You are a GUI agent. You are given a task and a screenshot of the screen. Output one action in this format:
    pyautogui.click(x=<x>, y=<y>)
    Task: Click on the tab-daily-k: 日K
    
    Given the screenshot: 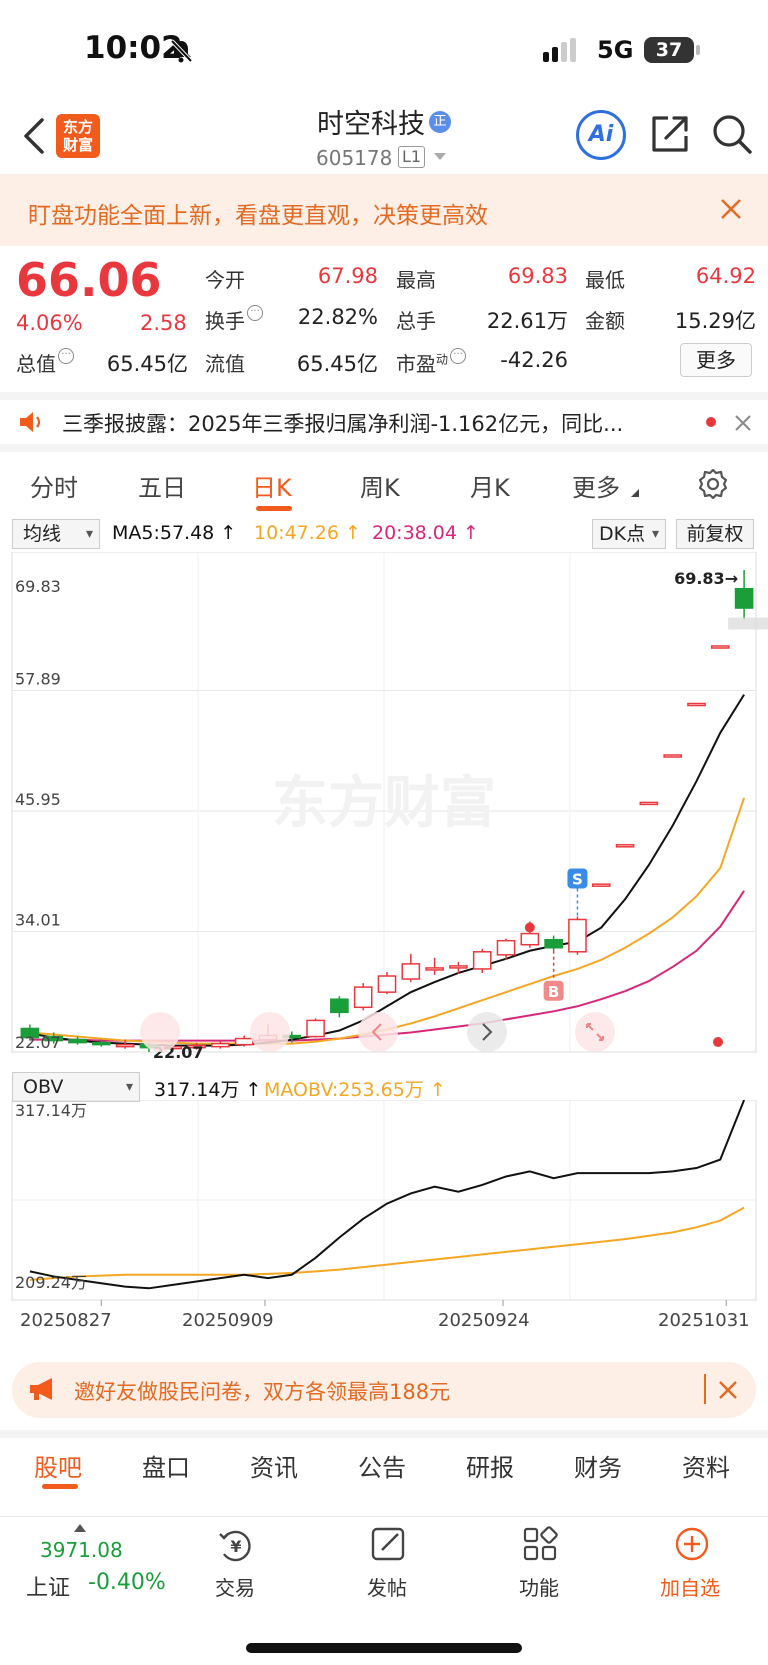 What is the action you would take?
    pyautogui.click(x=272, y=488)
    